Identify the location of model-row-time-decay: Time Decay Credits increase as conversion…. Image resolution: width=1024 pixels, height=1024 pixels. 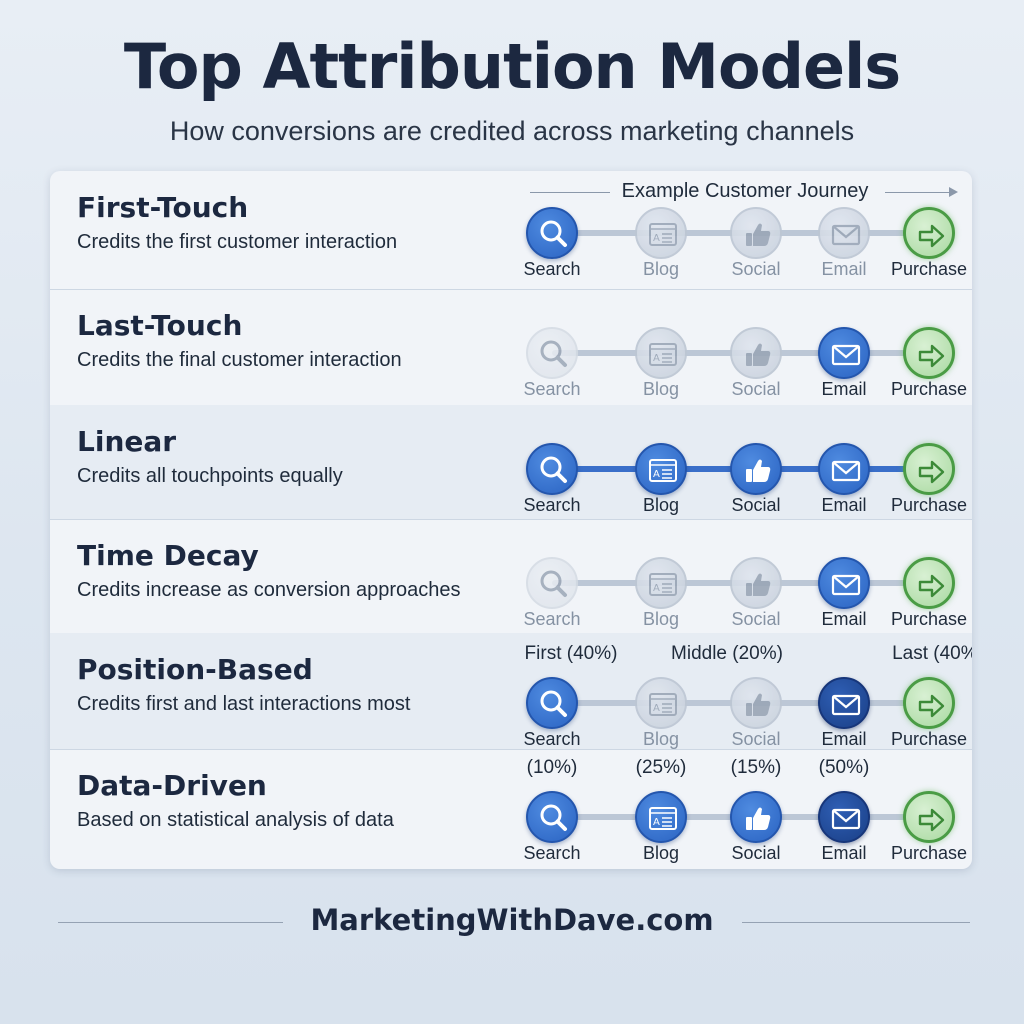
(511, 576).